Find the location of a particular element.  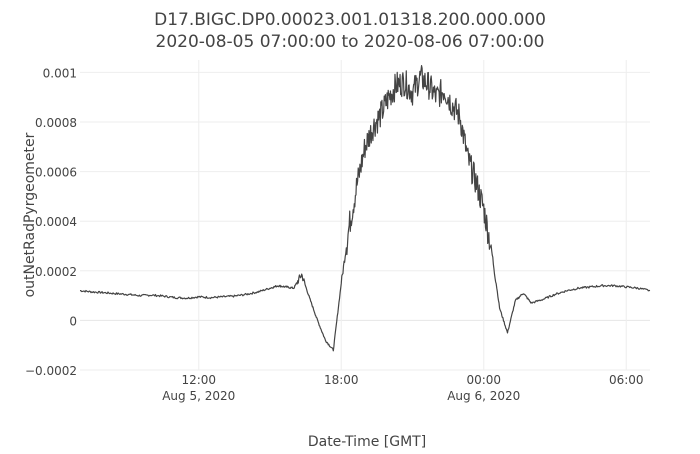

y-tick-label: −0.0002 is located at coordinates (51, 371).